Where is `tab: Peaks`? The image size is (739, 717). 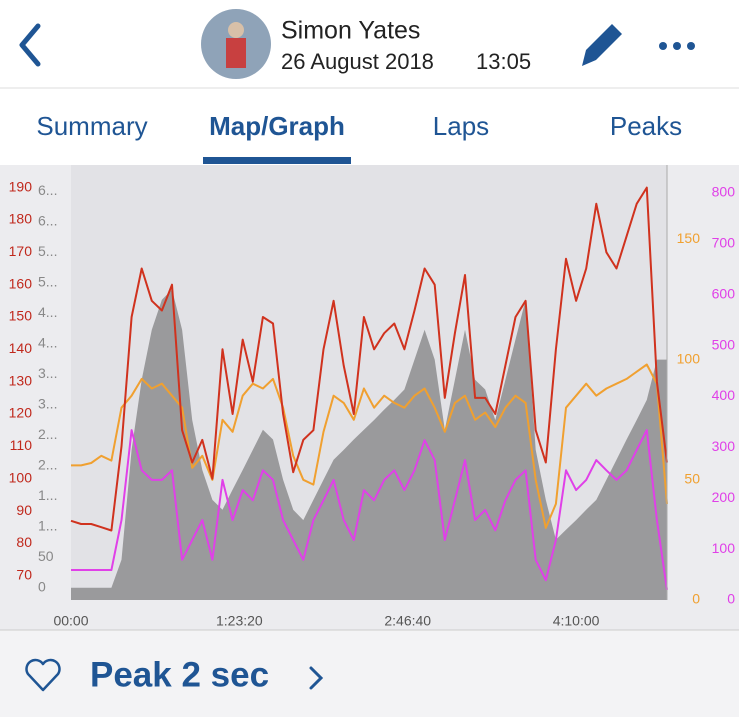 tab: Peaks is located at coordinates (646, 126).